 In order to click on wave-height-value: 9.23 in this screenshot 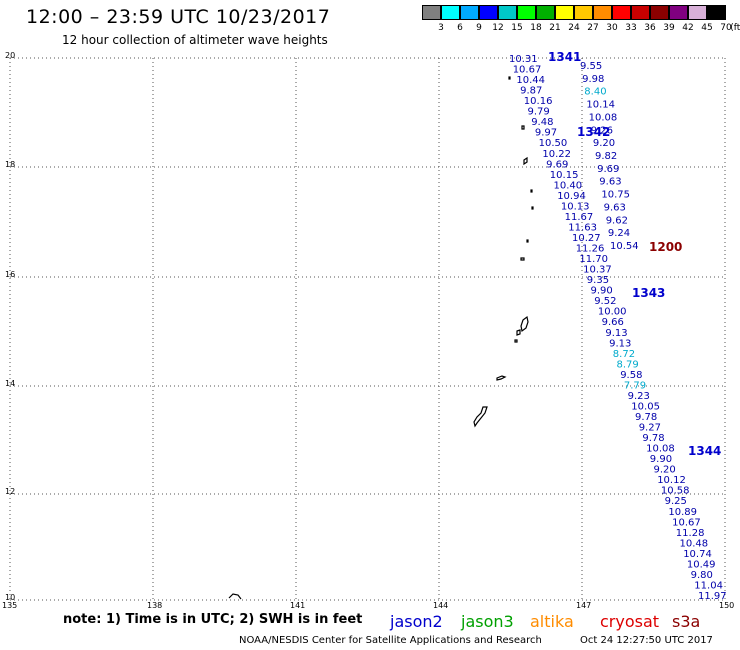, I will do `click(639, 396)`.